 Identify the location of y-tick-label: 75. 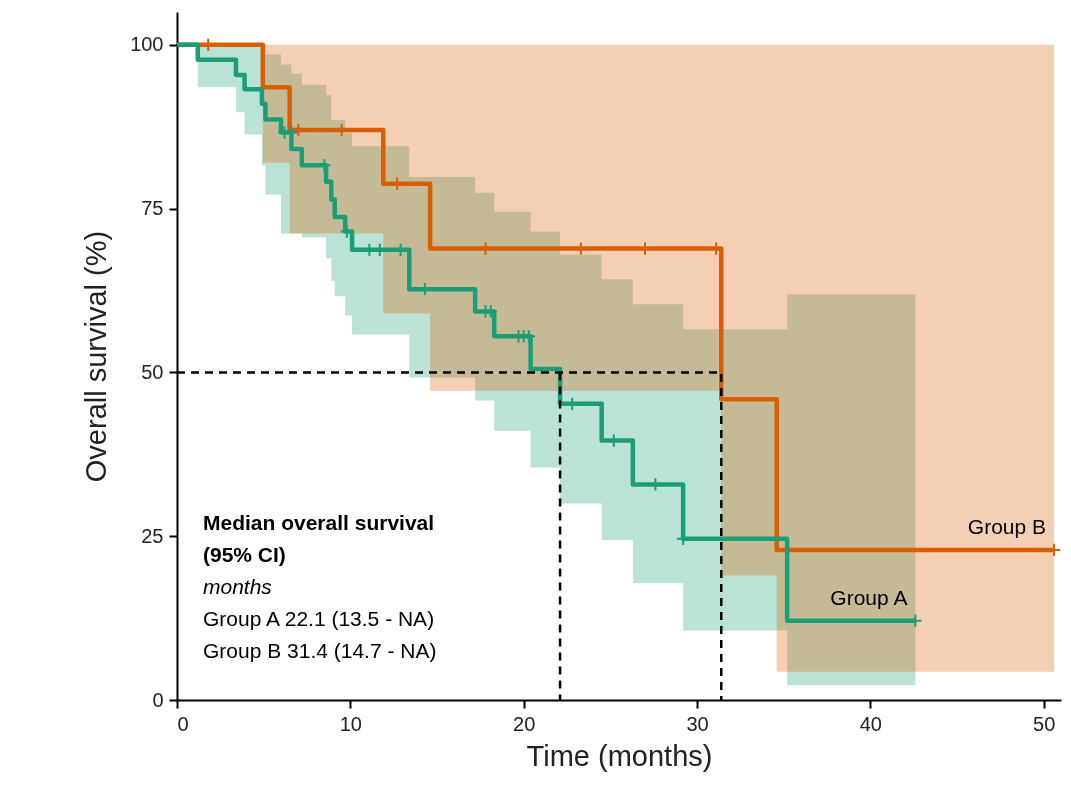
(152, 208).